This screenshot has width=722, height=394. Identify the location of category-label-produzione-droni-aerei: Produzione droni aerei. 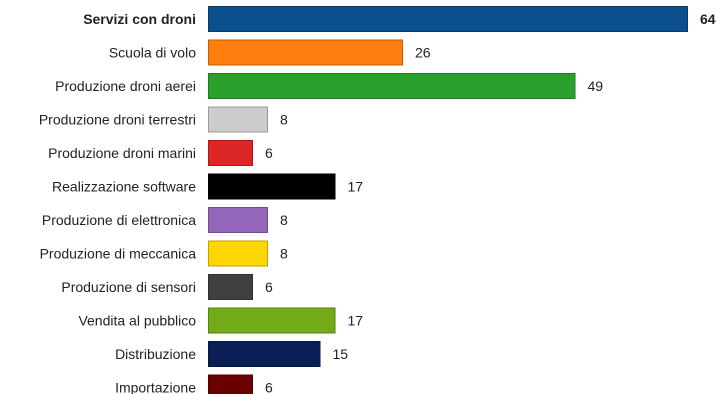
(125, 86).